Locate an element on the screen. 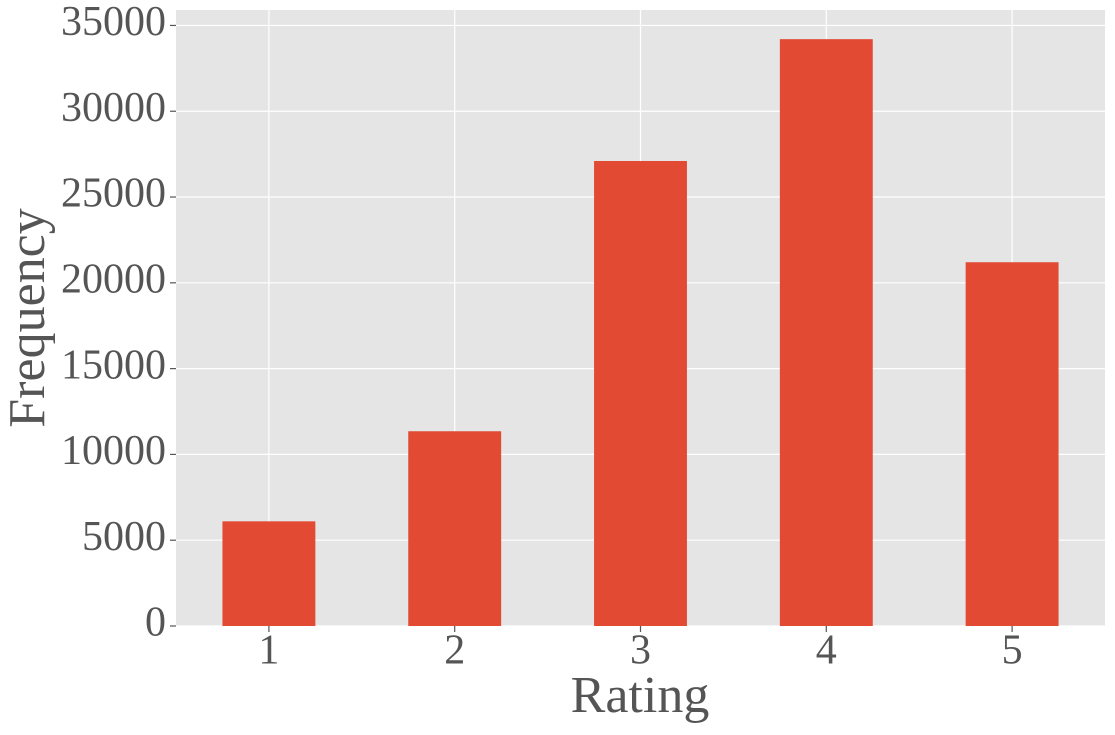 The width and height of the screenshot is (1115, 735). x-tick-label: 3 is located at coordinates (640, 651).